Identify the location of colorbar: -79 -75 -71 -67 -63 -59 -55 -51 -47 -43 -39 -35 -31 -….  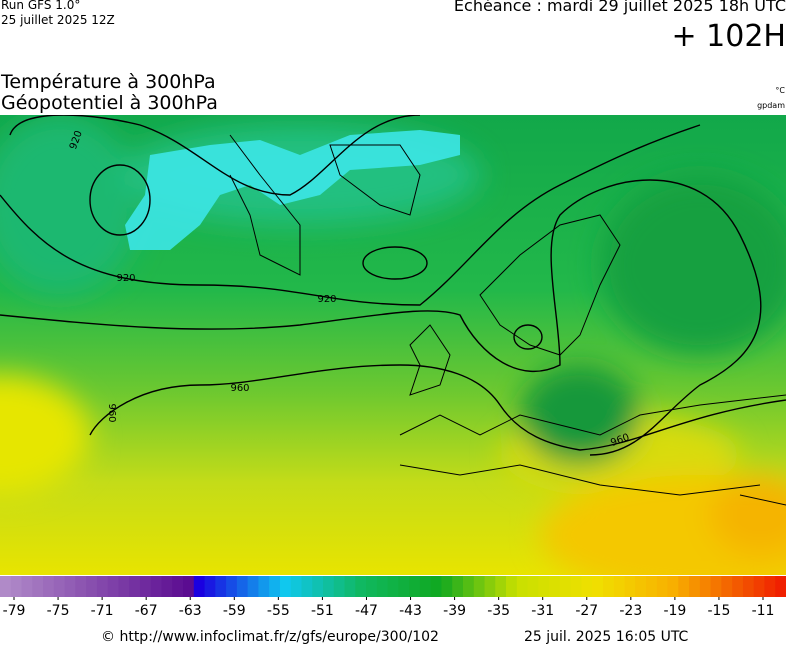
(393, 597).